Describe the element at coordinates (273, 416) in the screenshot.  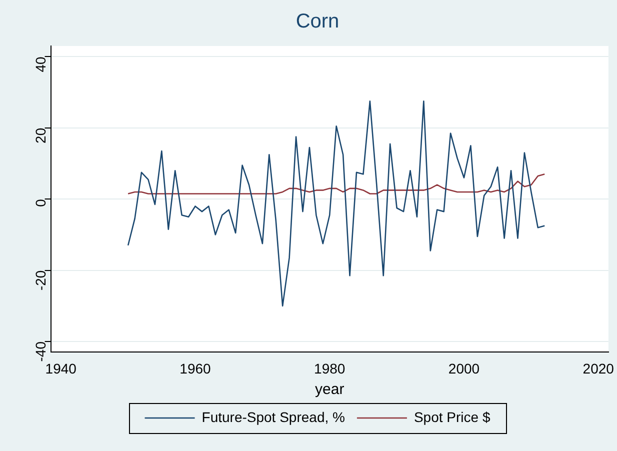
I see `legend-label: Future-Spot Spread, %` at that location.